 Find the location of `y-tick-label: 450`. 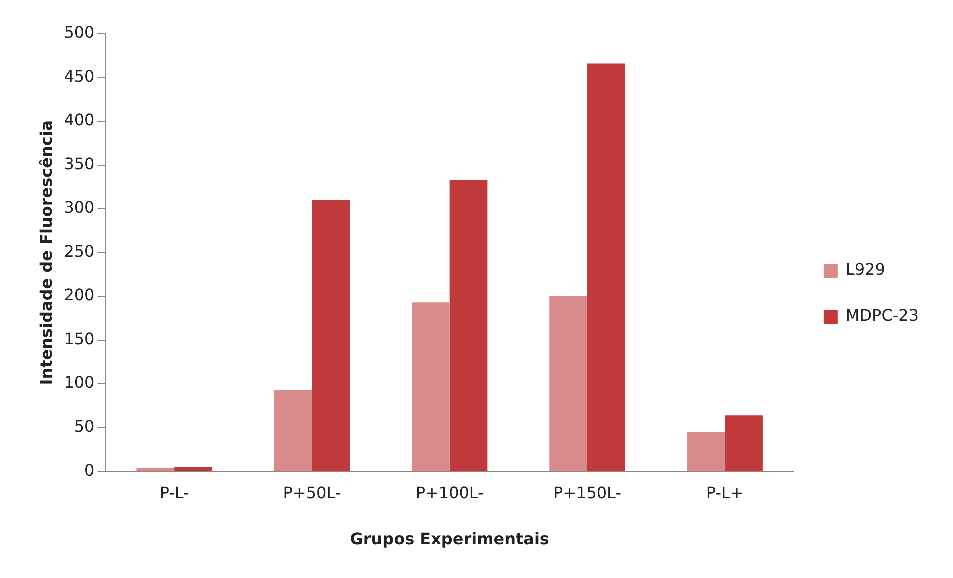

y-tick-label: 450 is located at coordinates (79, 76).